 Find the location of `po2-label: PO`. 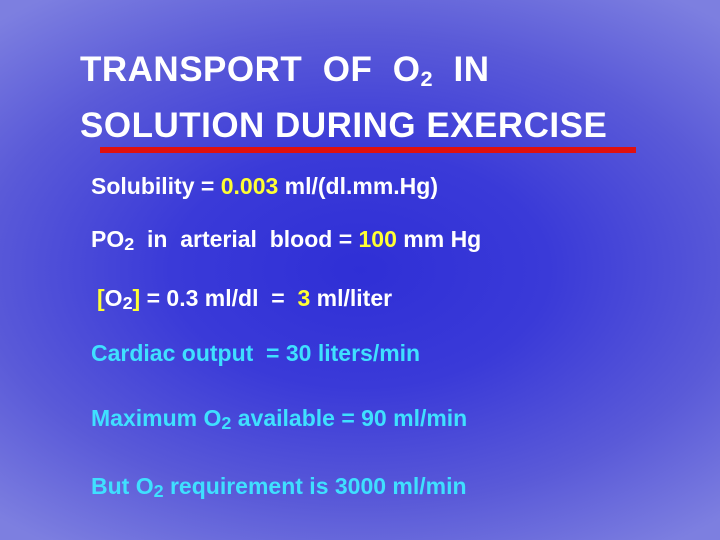

po2-label: PO is located at coordinates (108, 239).